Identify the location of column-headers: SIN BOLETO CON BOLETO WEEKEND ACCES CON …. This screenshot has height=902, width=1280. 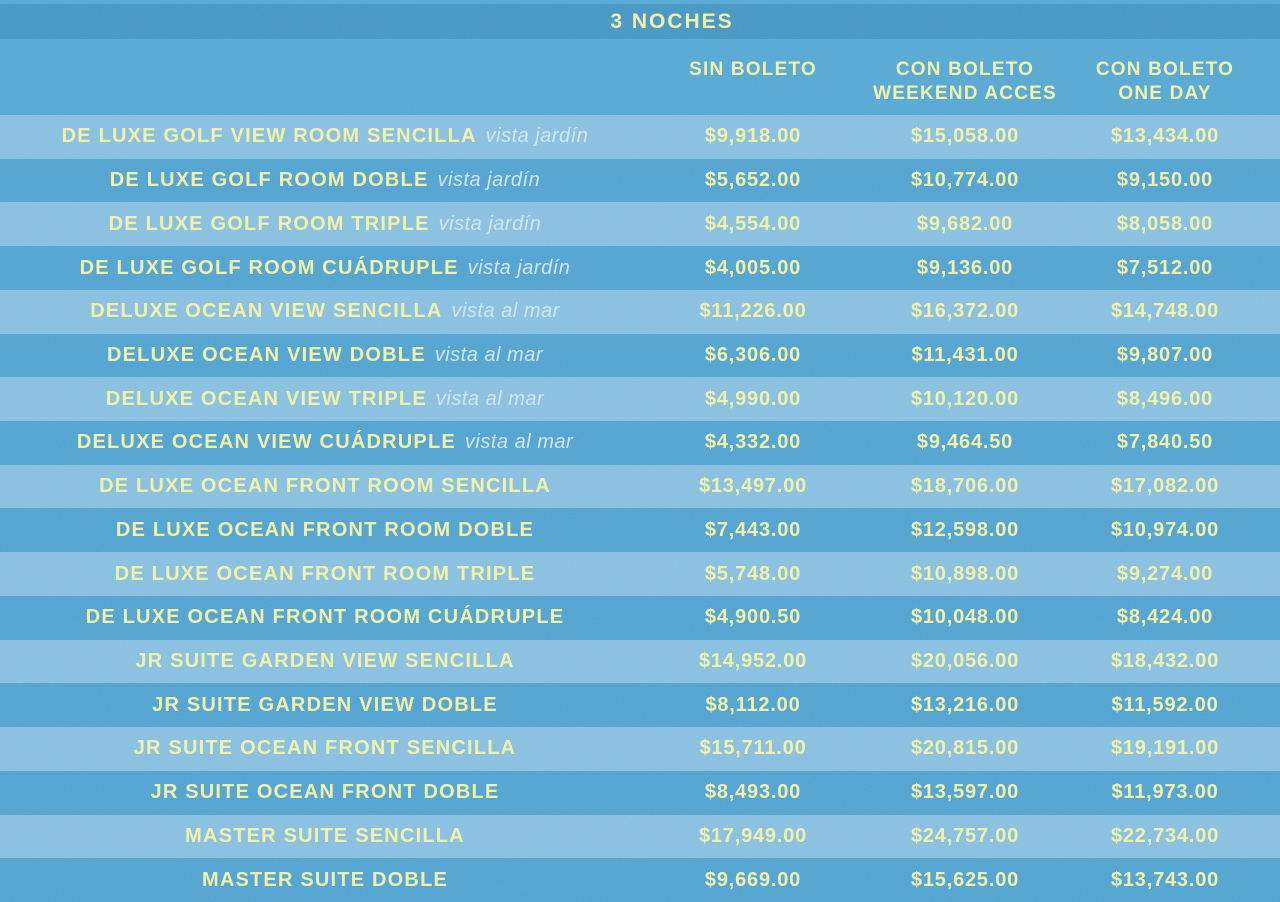
(640, 84).